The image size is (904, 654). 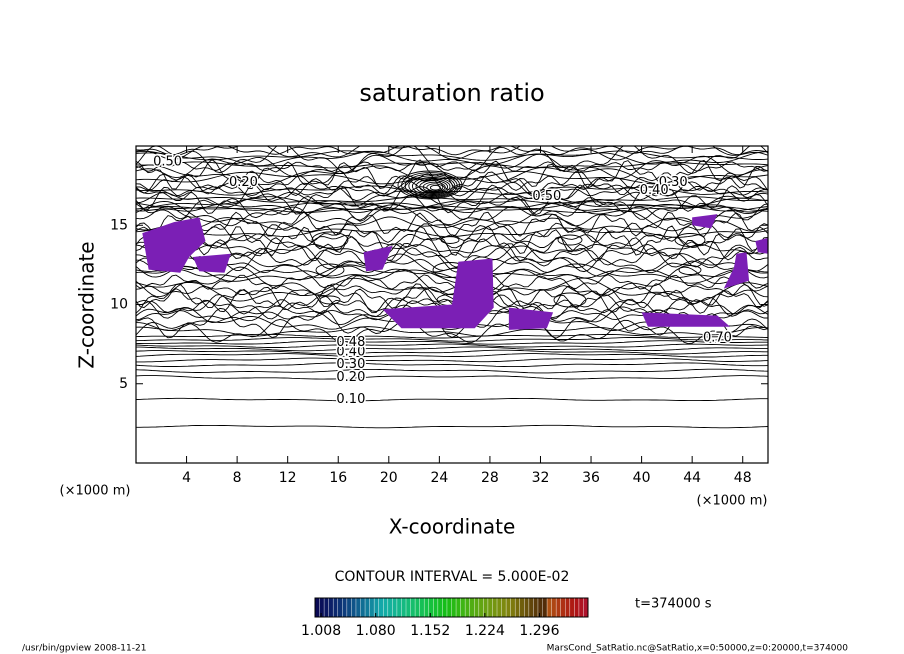 I want to click on x-tick-label: 48, so click(x=743, y=478).